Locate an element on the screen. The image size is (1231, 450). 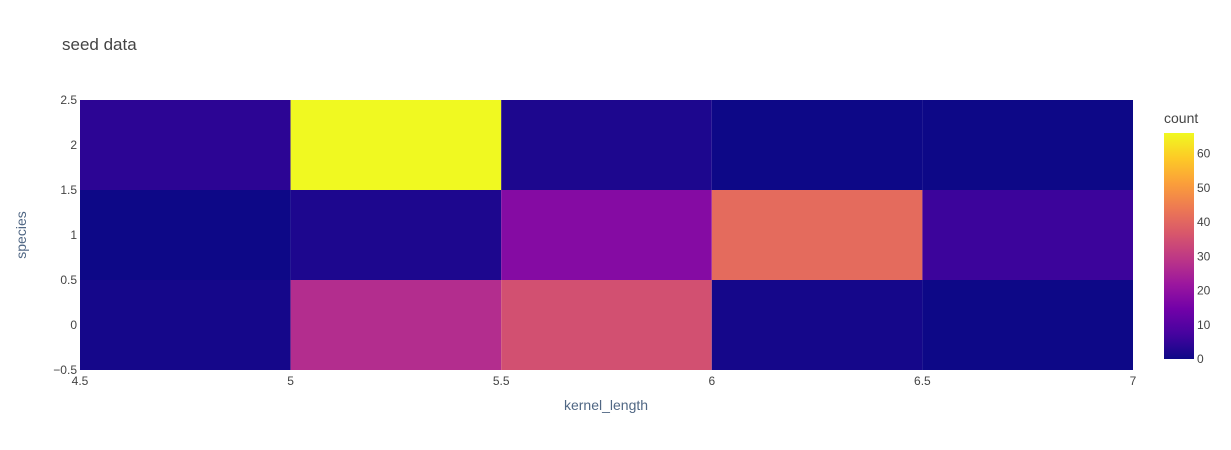
x-axis-title: kernel_length is located at coordinates (606, 405).